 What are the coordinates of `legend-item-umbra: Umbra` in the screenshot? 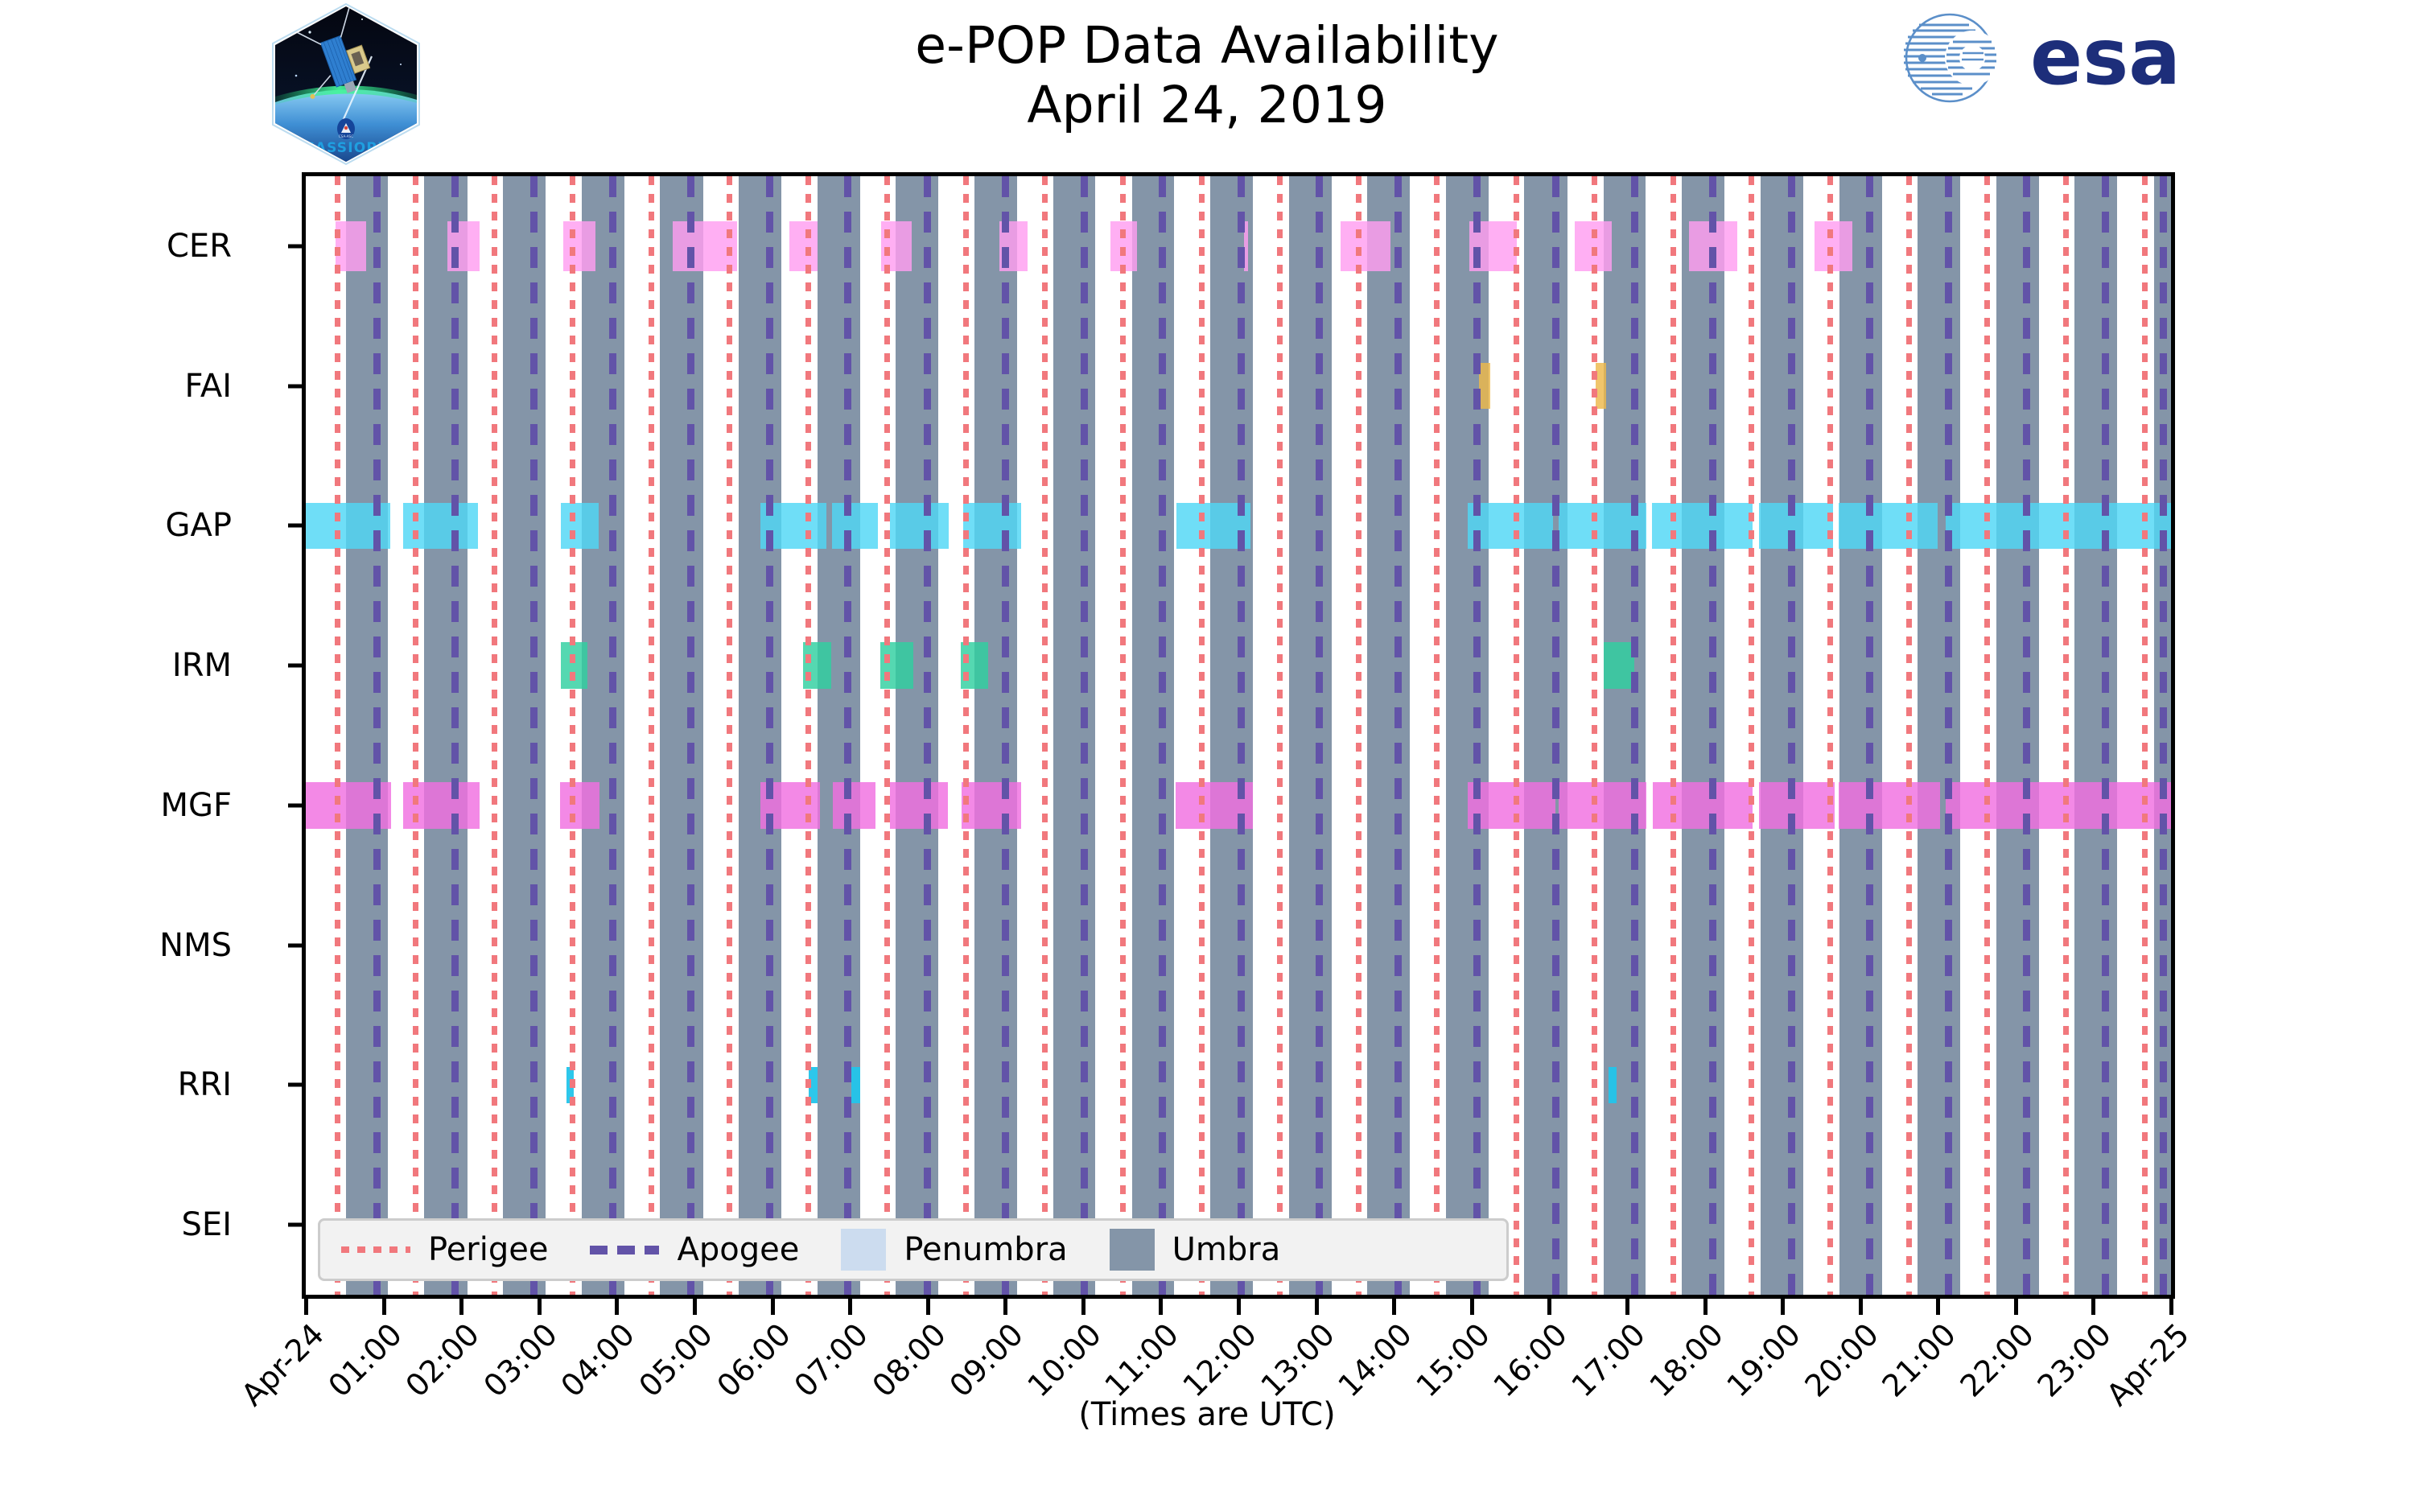 It's located at (1195, 1250).